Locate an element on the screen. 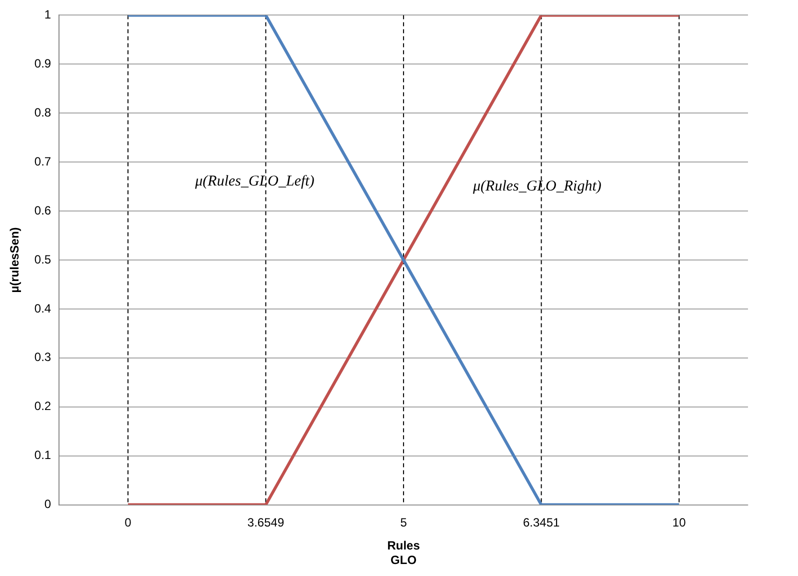 The image size is (798, 576). y-tick-label: 0.2 is located at coordinates (43, 406).